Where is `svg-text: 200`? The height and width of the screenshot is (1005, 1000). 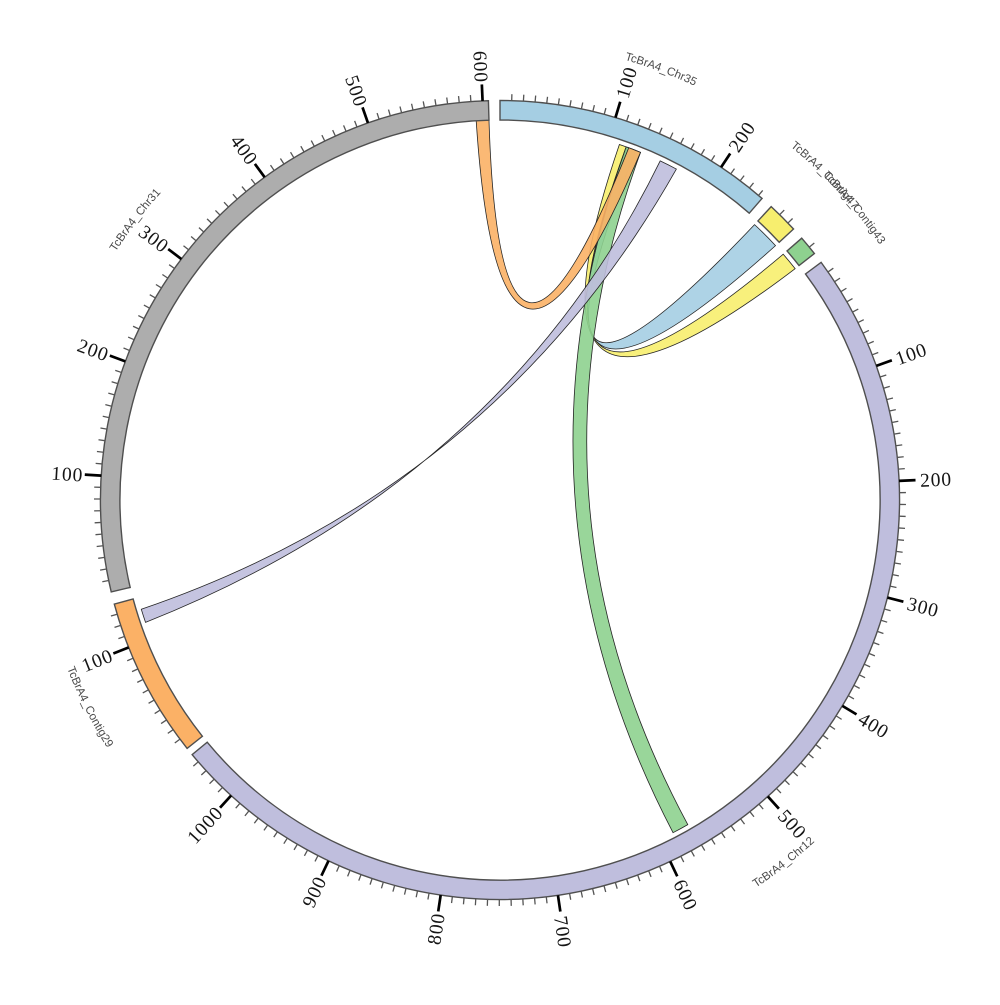
svg-text: 200 is located at coordinates (936, 480).